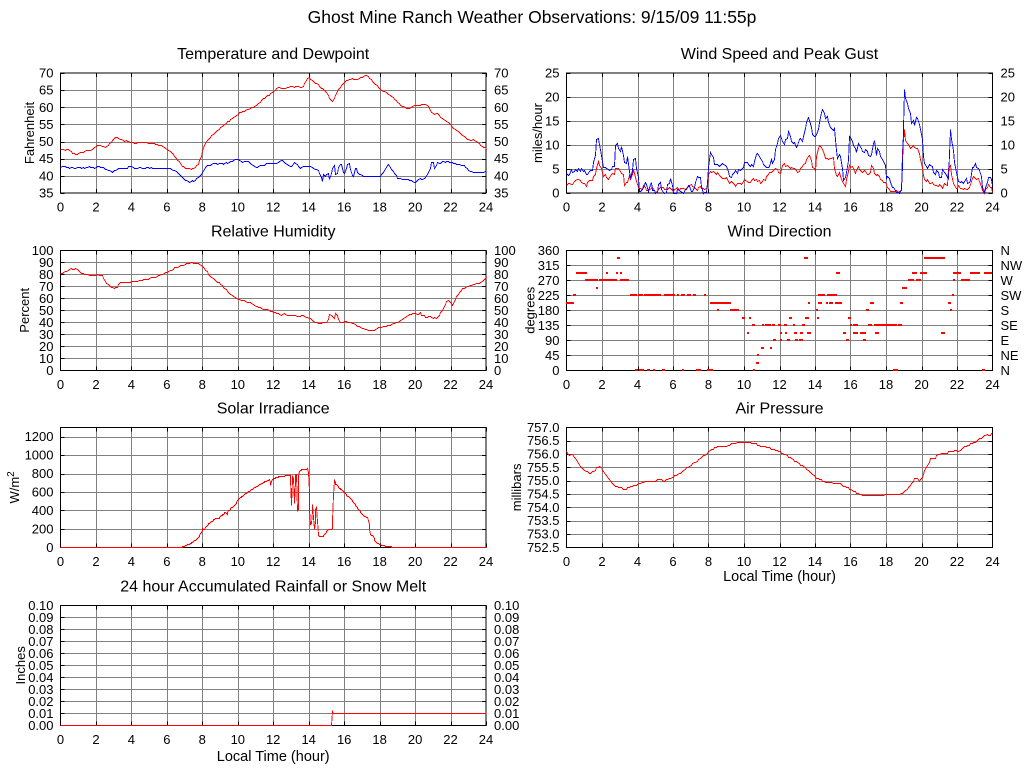 This screenshot has height=768, width=1024. What do you see at coordinates (549, 325) in the screenshot?
I see `svg-text: 135` at bounding box center [549, 325].